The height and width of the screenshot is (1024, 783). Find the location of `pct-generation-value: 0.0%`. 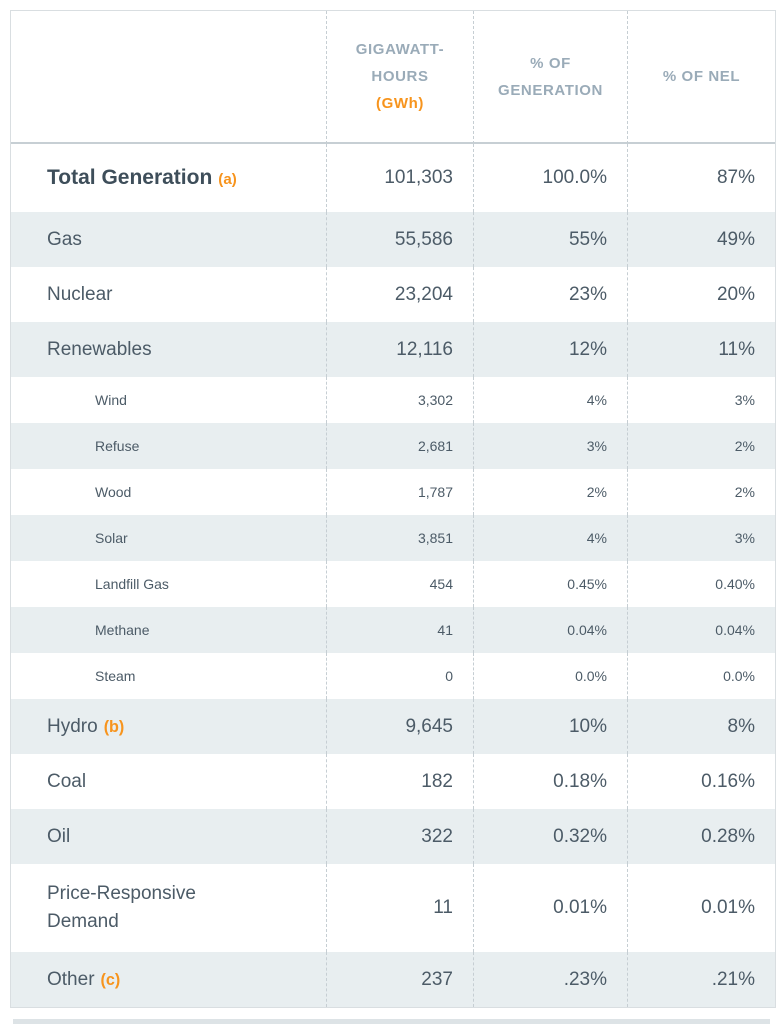

pct-generation-value: 0.0% is located at coordinates (551, 676).